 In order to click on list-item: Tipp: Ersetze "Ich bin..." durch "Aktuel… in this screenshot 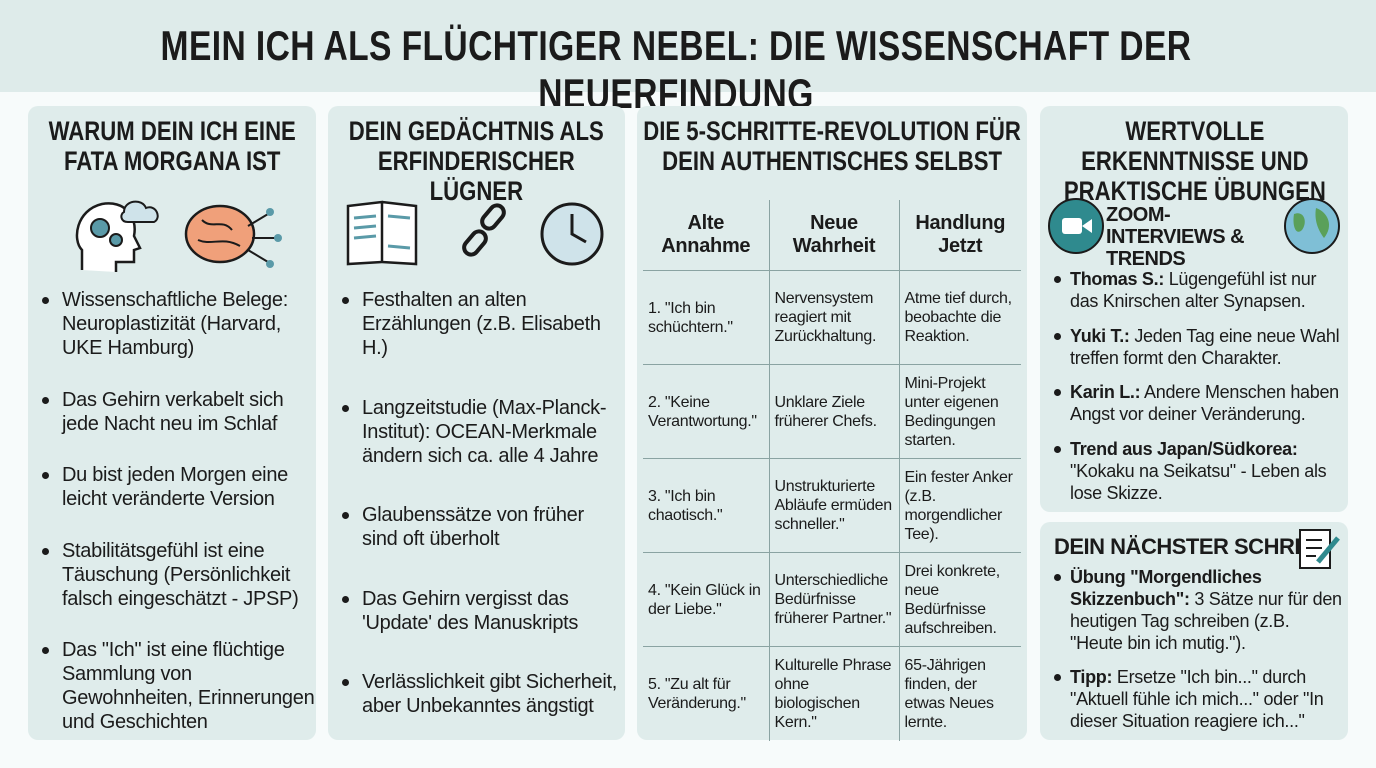, I will do `click(1194, 699)`.